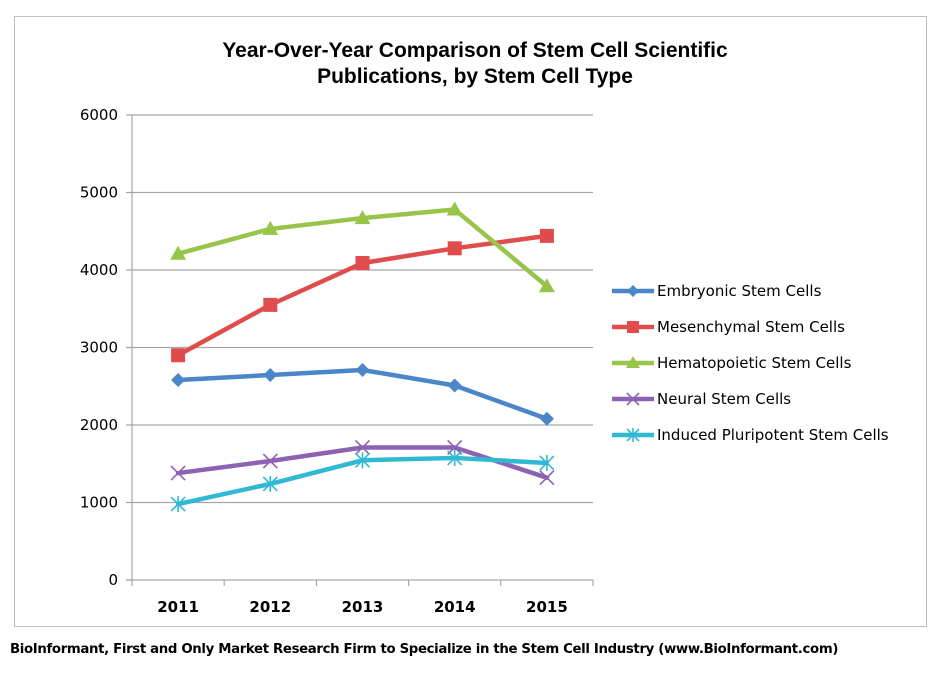 This screenshot has height=682, width=948. I want to click on data-point-induced-pluripotent-stem-cells-2013, so click(362, 460).